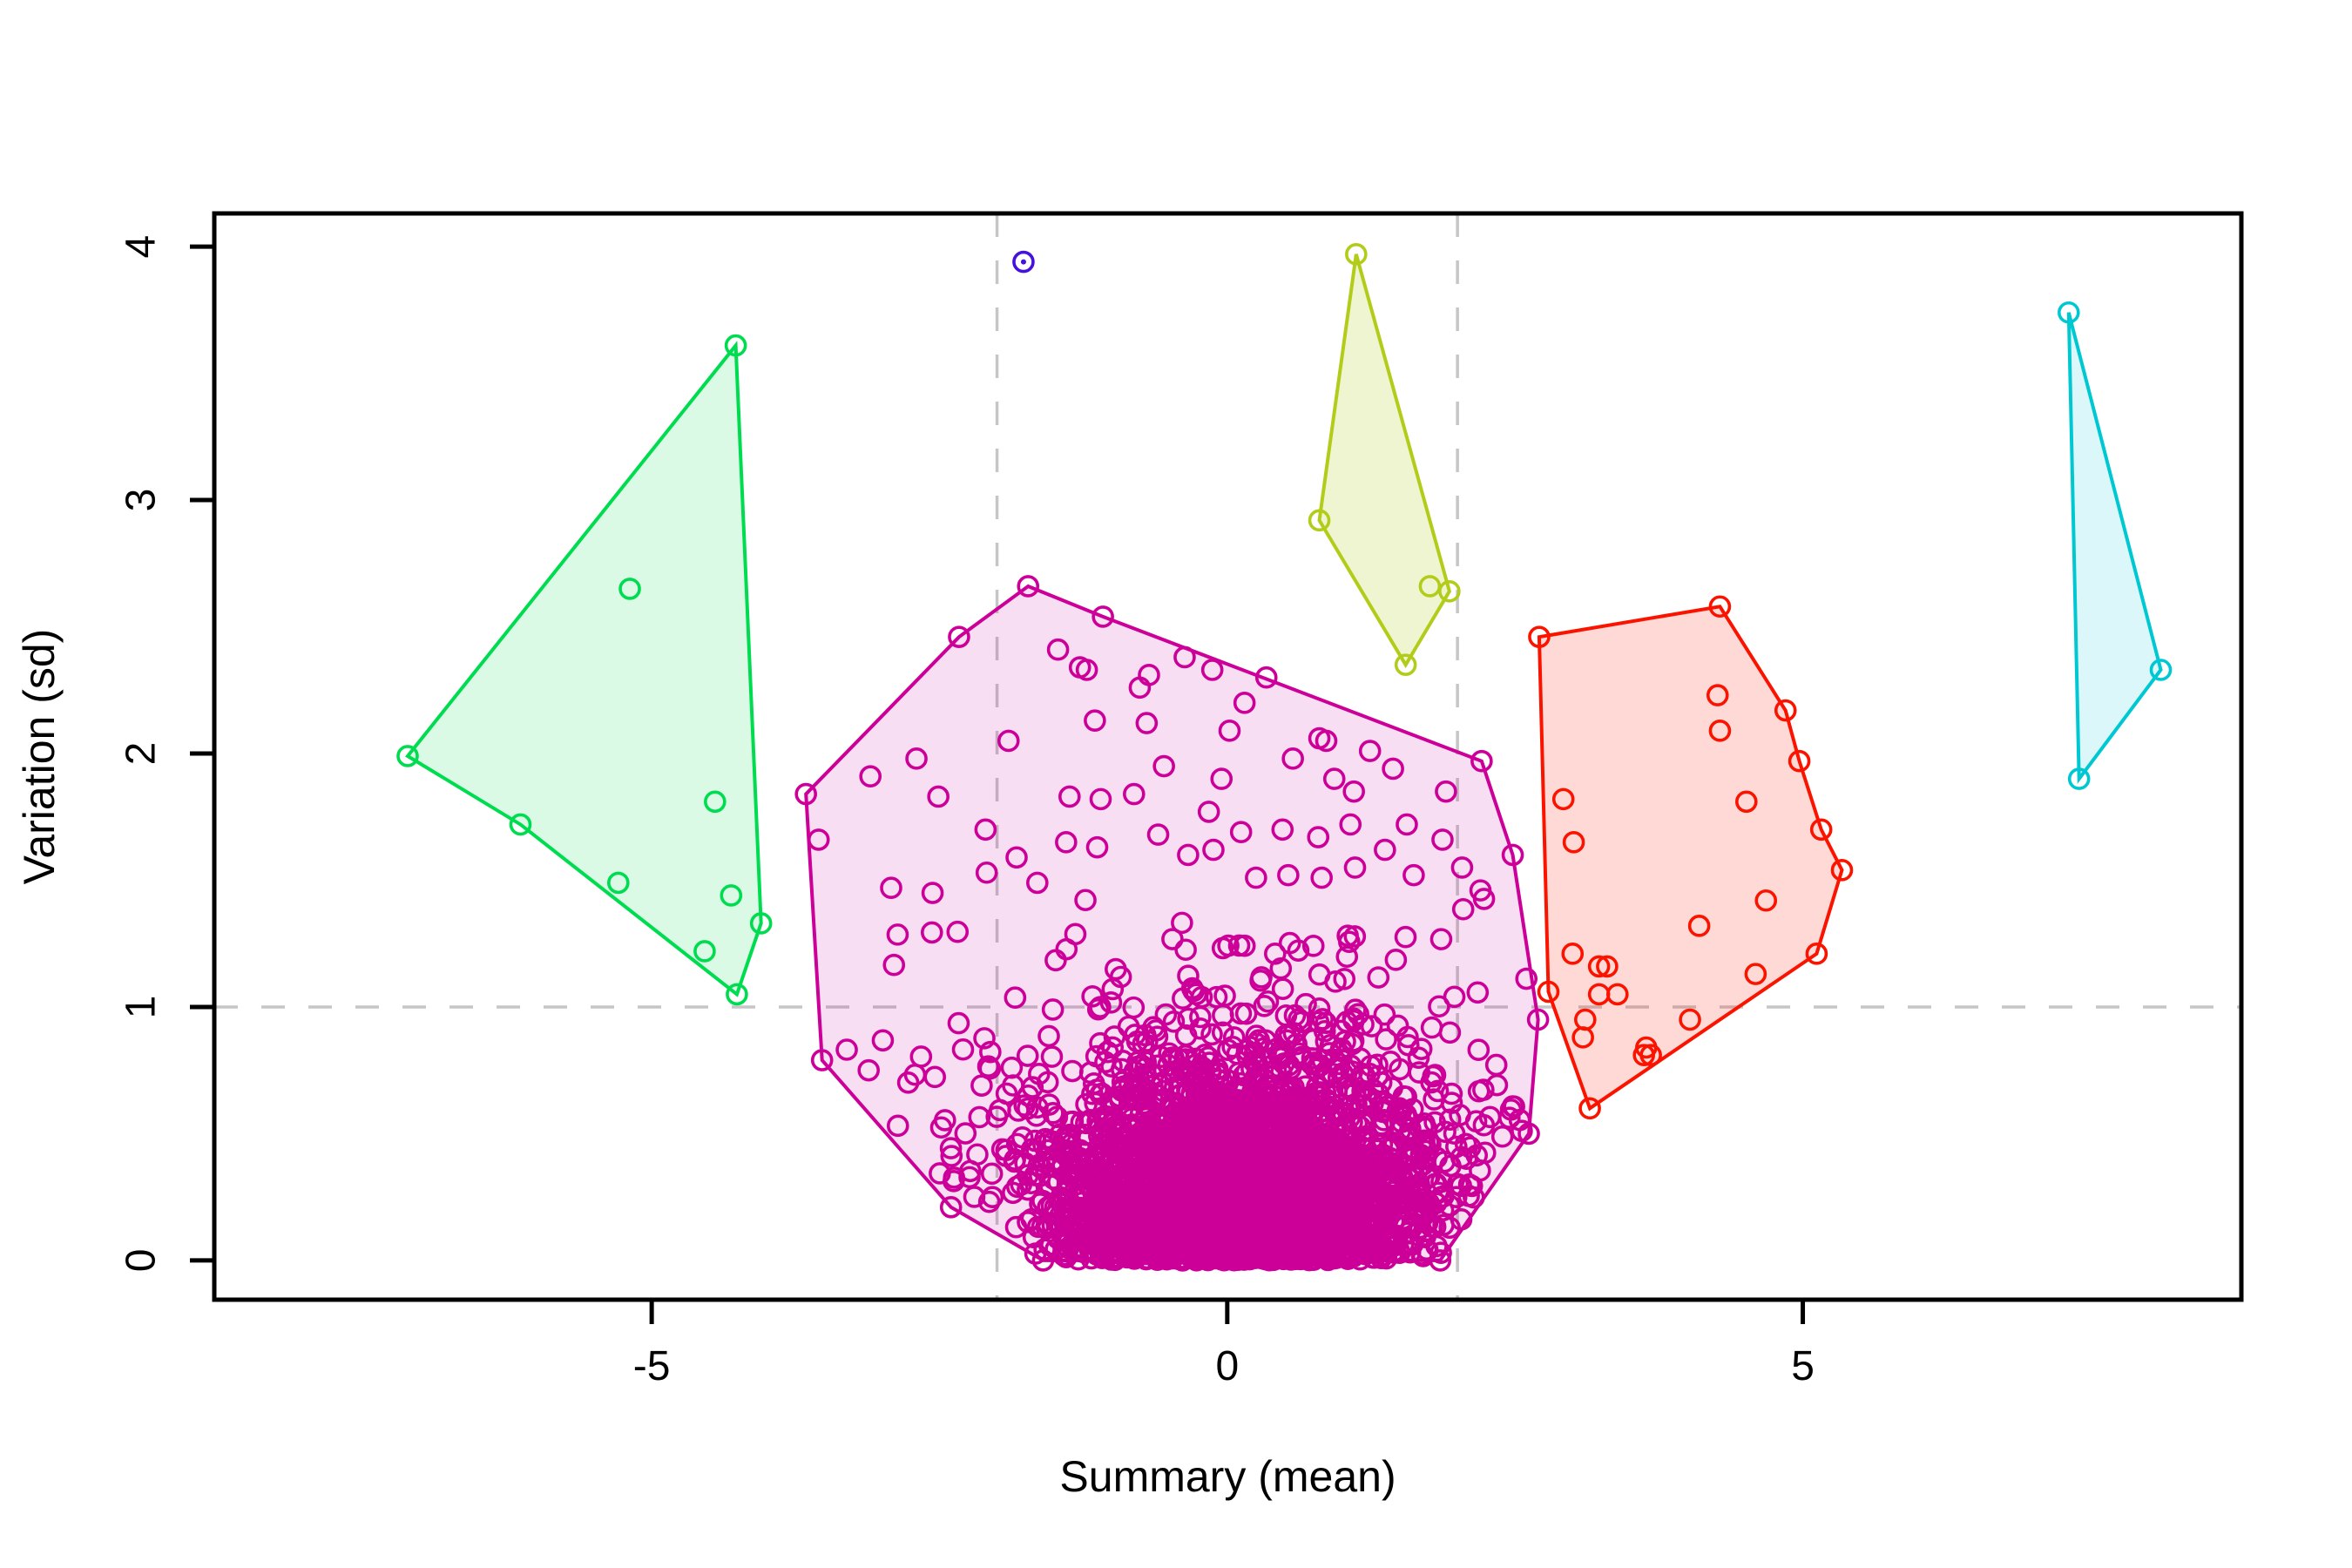  What do you see at coordinates (1384, 460) in the screenshot?
I see `cluster-yellow-green` at bounding box center [1384, 460].